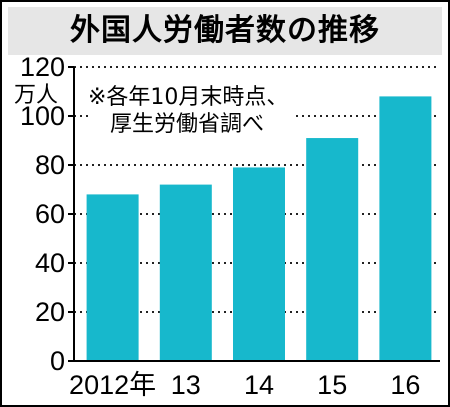  Describe the element at coordinates (332, 385) in the screenshot. I see `x-tick-label: 15` at that location.